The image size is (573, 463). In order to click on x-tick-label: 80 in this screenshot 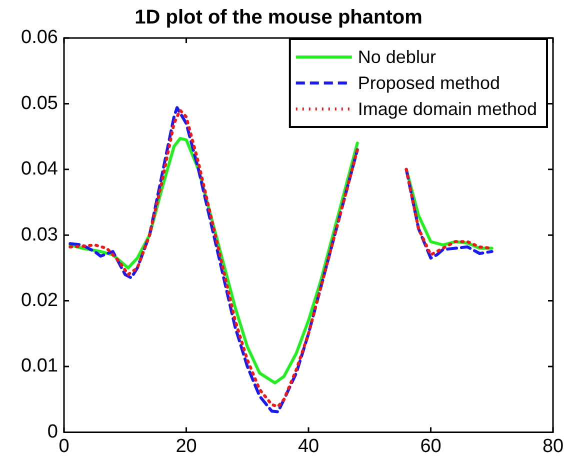, I will do `click(553, 446)`.